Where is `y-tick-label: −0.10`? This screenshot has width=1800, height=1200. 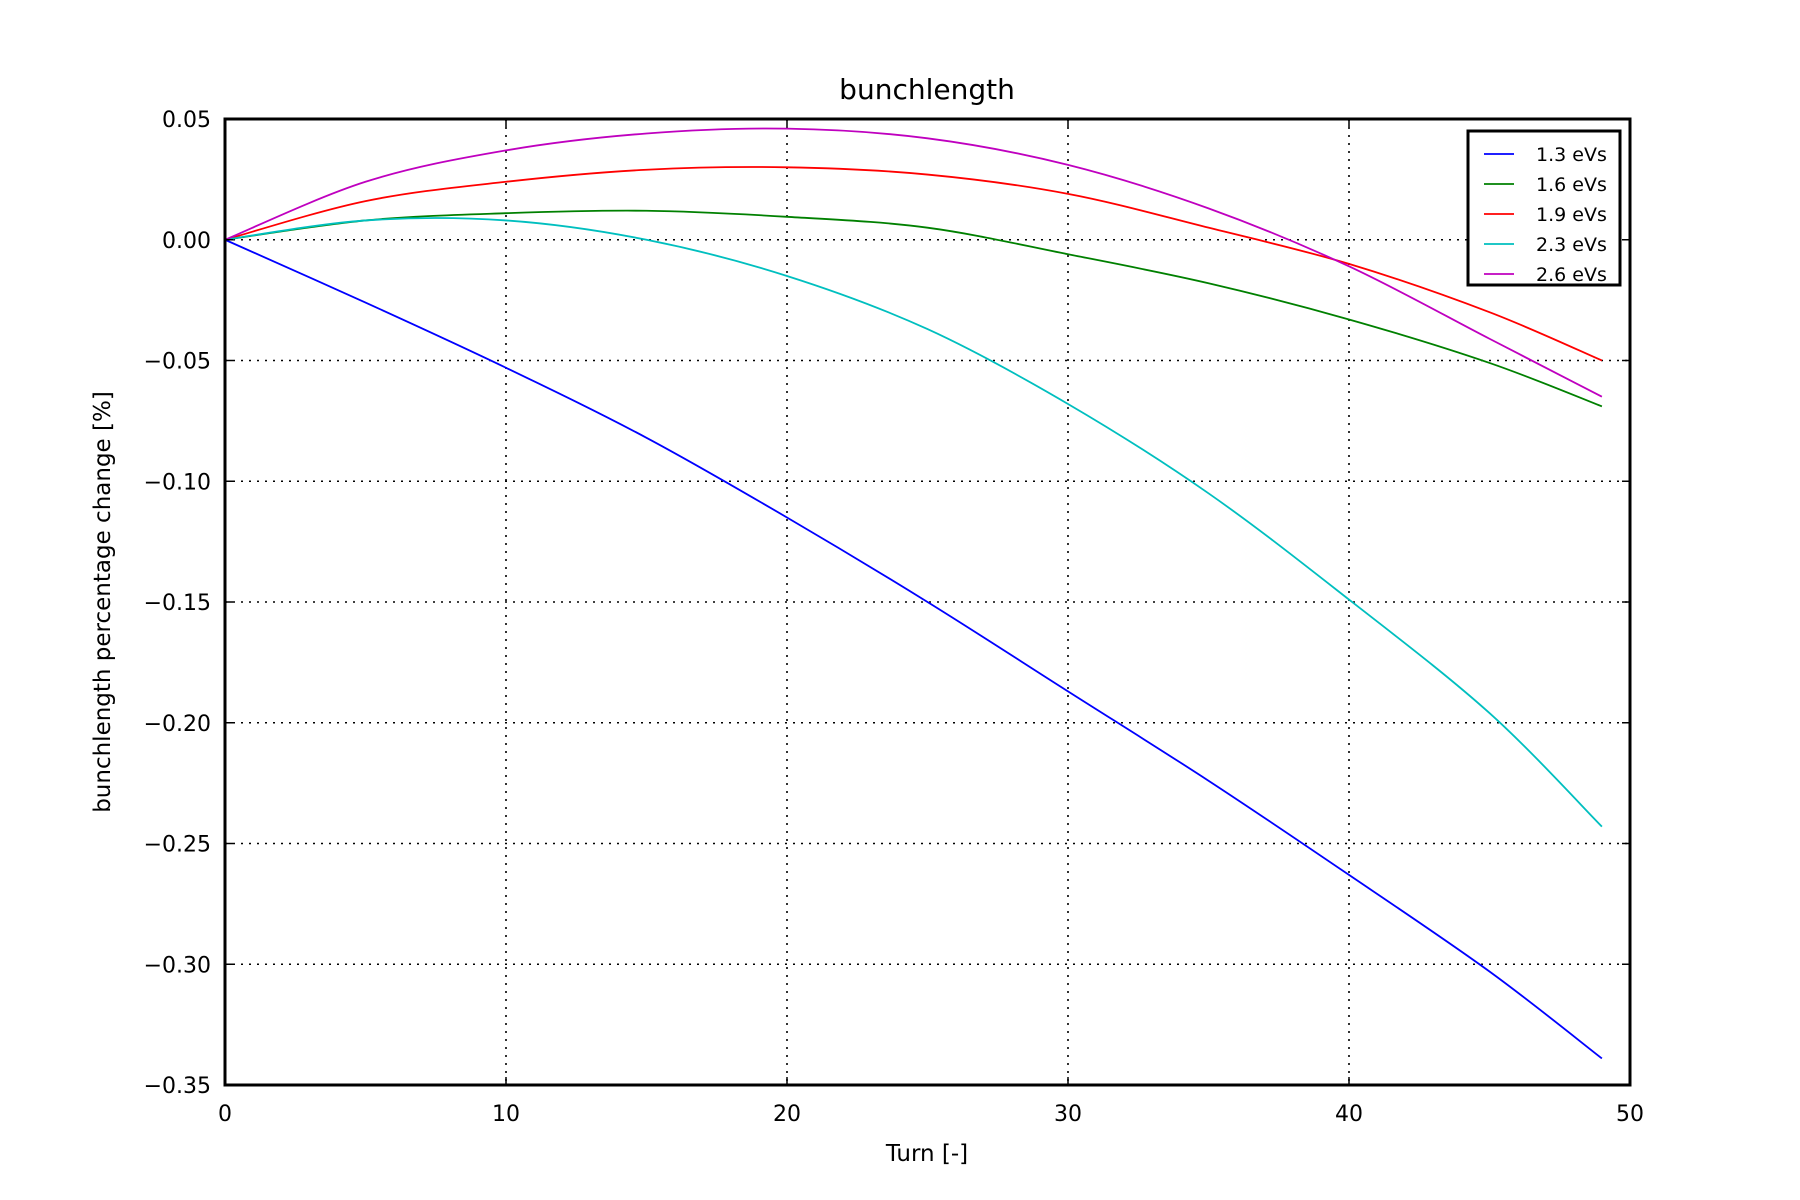
y-tick-label: −0.10 is located at coordinates (177, 482).